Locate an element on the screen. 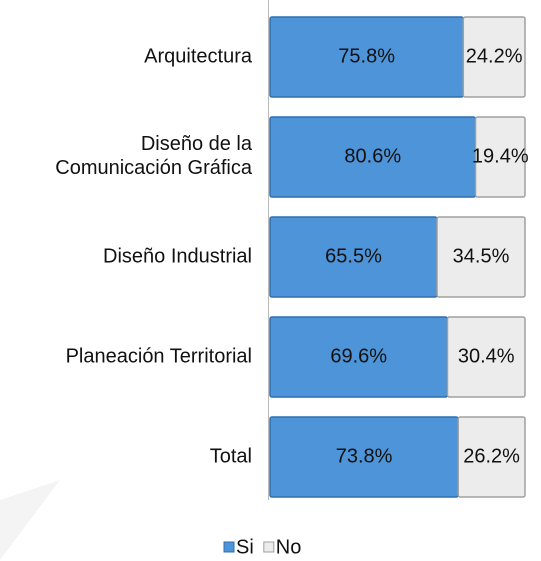  legend-label: Si is located at coordinates (245, 547).